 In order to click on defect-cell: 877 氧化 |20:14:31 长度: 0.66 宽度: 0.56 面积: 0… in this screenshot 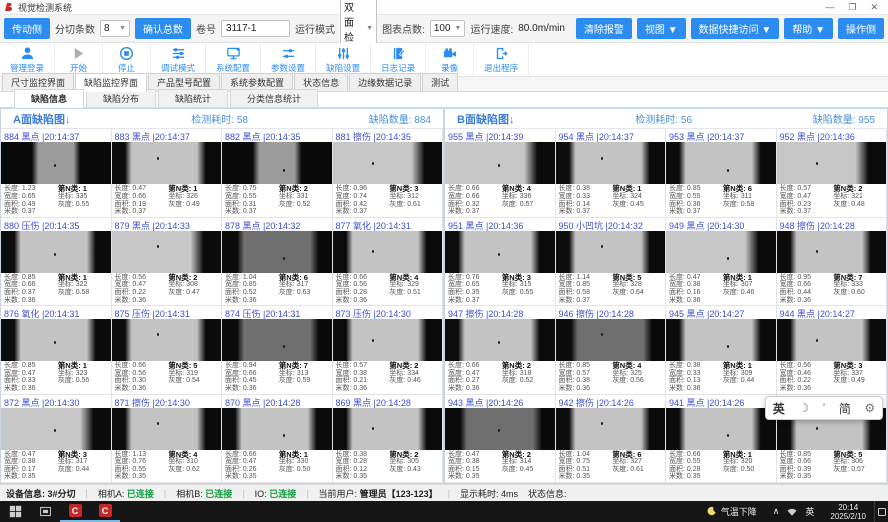, I will do `click(387, 262)`.